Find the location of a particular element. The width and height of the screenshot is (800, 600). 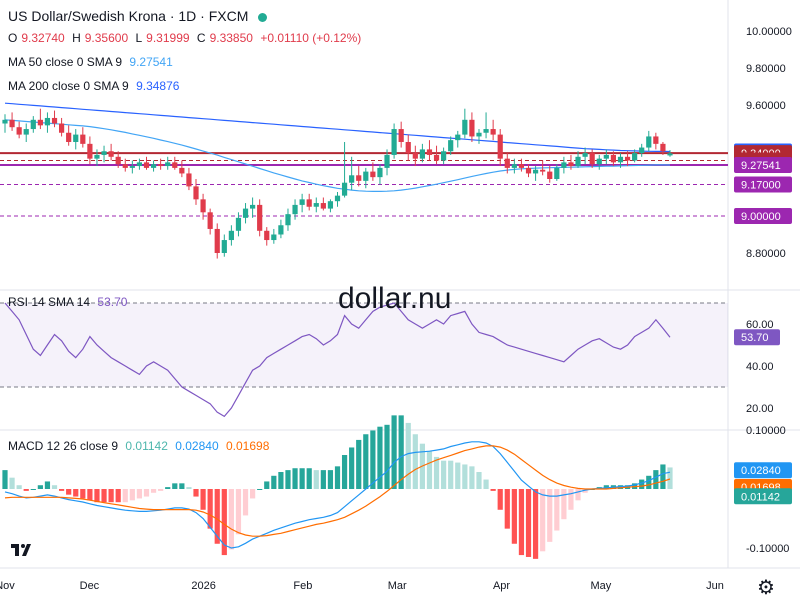

time-tick-label: Feb is located at coordinates (302, 586).